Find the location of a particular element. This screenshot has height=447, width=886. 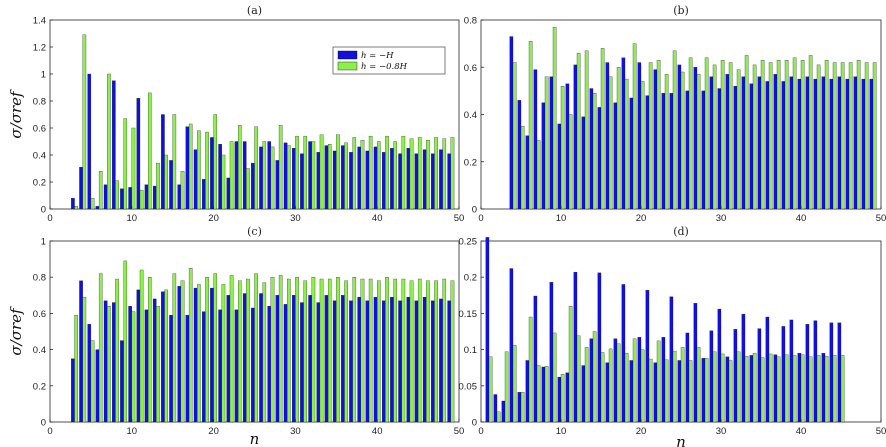

bar-a-s2-n44 is located at coordinates (411, 174).